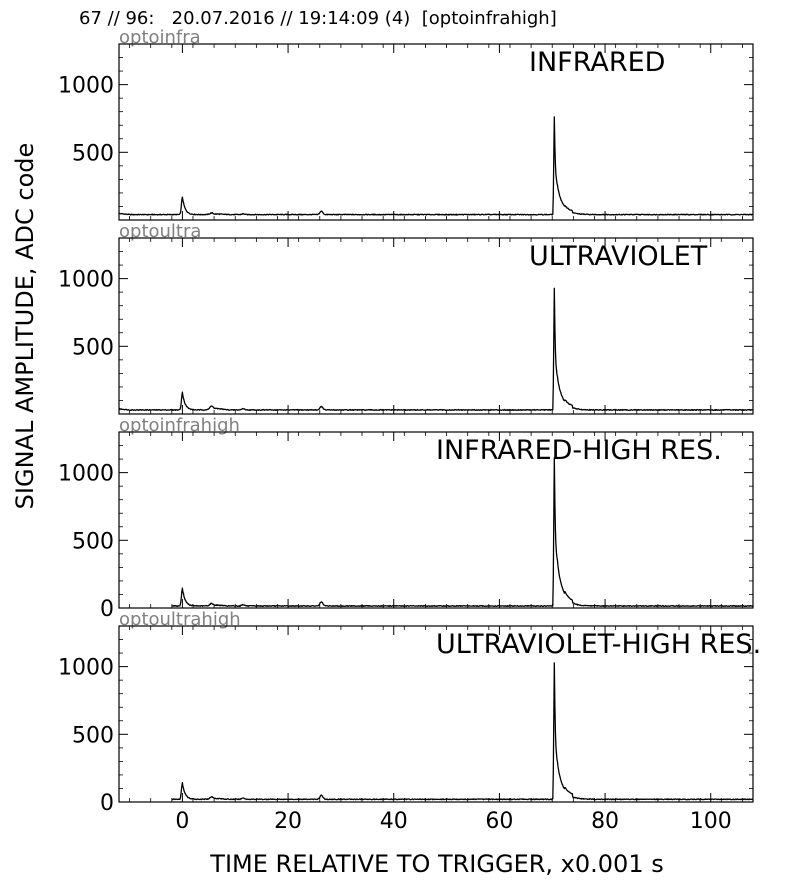  Describe the element at coordinates (160, 37) in the screenshot. I see `channel-label: optoinfra` at that location.